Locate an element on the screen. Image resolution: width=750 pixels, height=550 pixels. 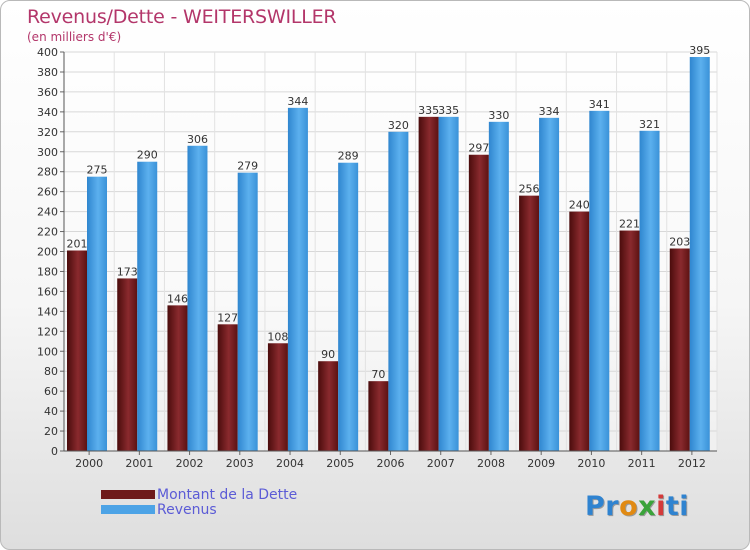
data-label: 320 is located at coordinates (398, 125).